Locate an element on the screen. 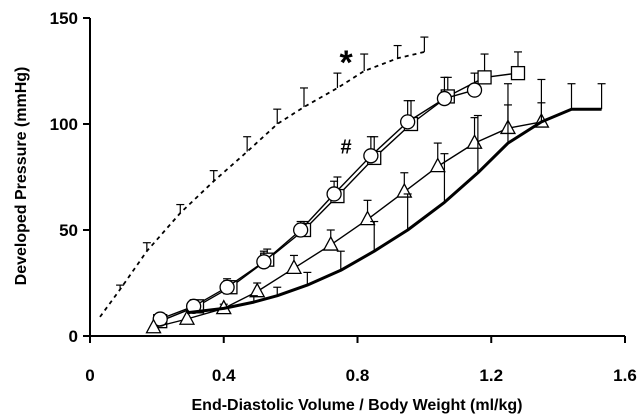 This screenshot has height=417, width=641. y-tick-label: 0 is located at coordinates (73, 336).